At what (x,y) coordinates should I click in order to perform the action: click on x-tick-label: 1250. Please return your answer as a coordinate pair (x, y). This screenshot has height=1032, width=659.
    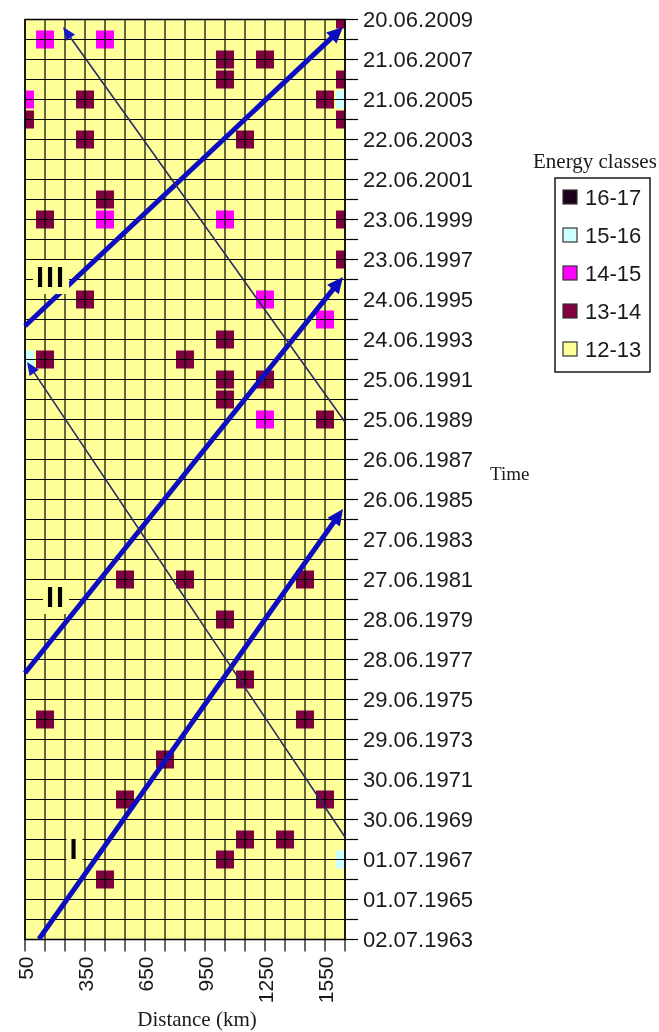
    Looking at the image, I should click on (265, 980).